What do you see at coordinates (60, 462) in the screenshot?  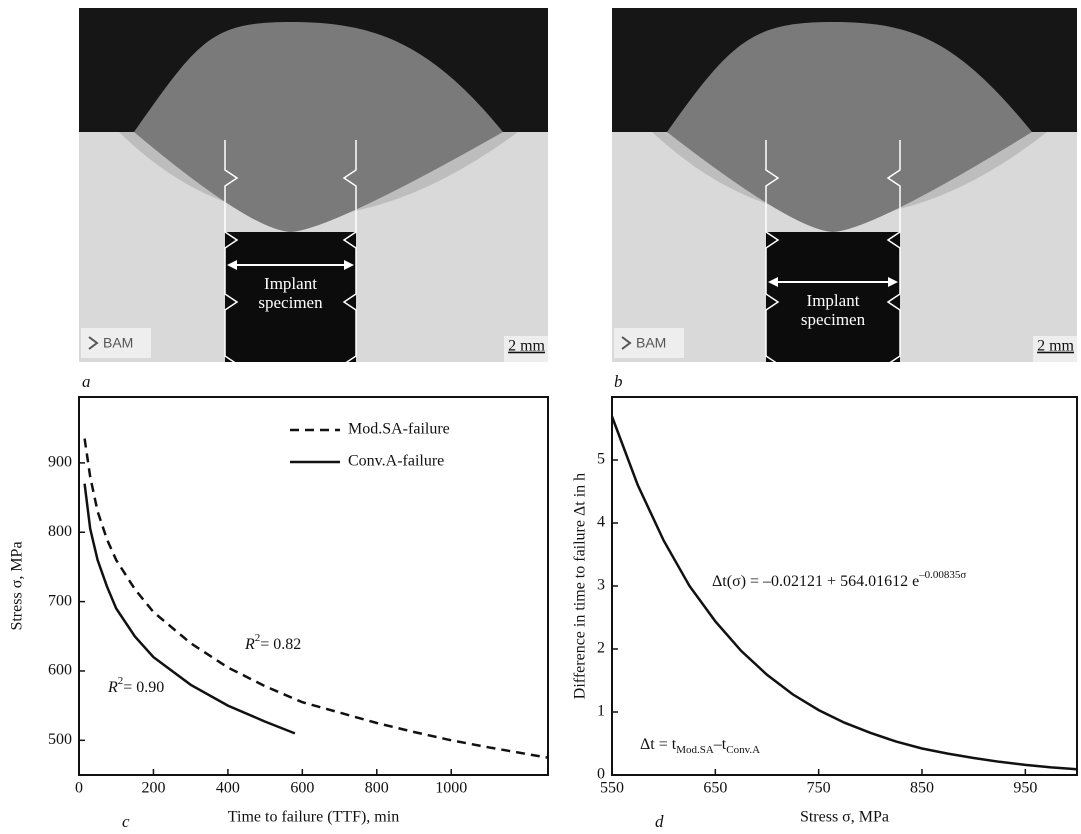 I see `y-tick-label: 900` at bounding box center [60, 462].